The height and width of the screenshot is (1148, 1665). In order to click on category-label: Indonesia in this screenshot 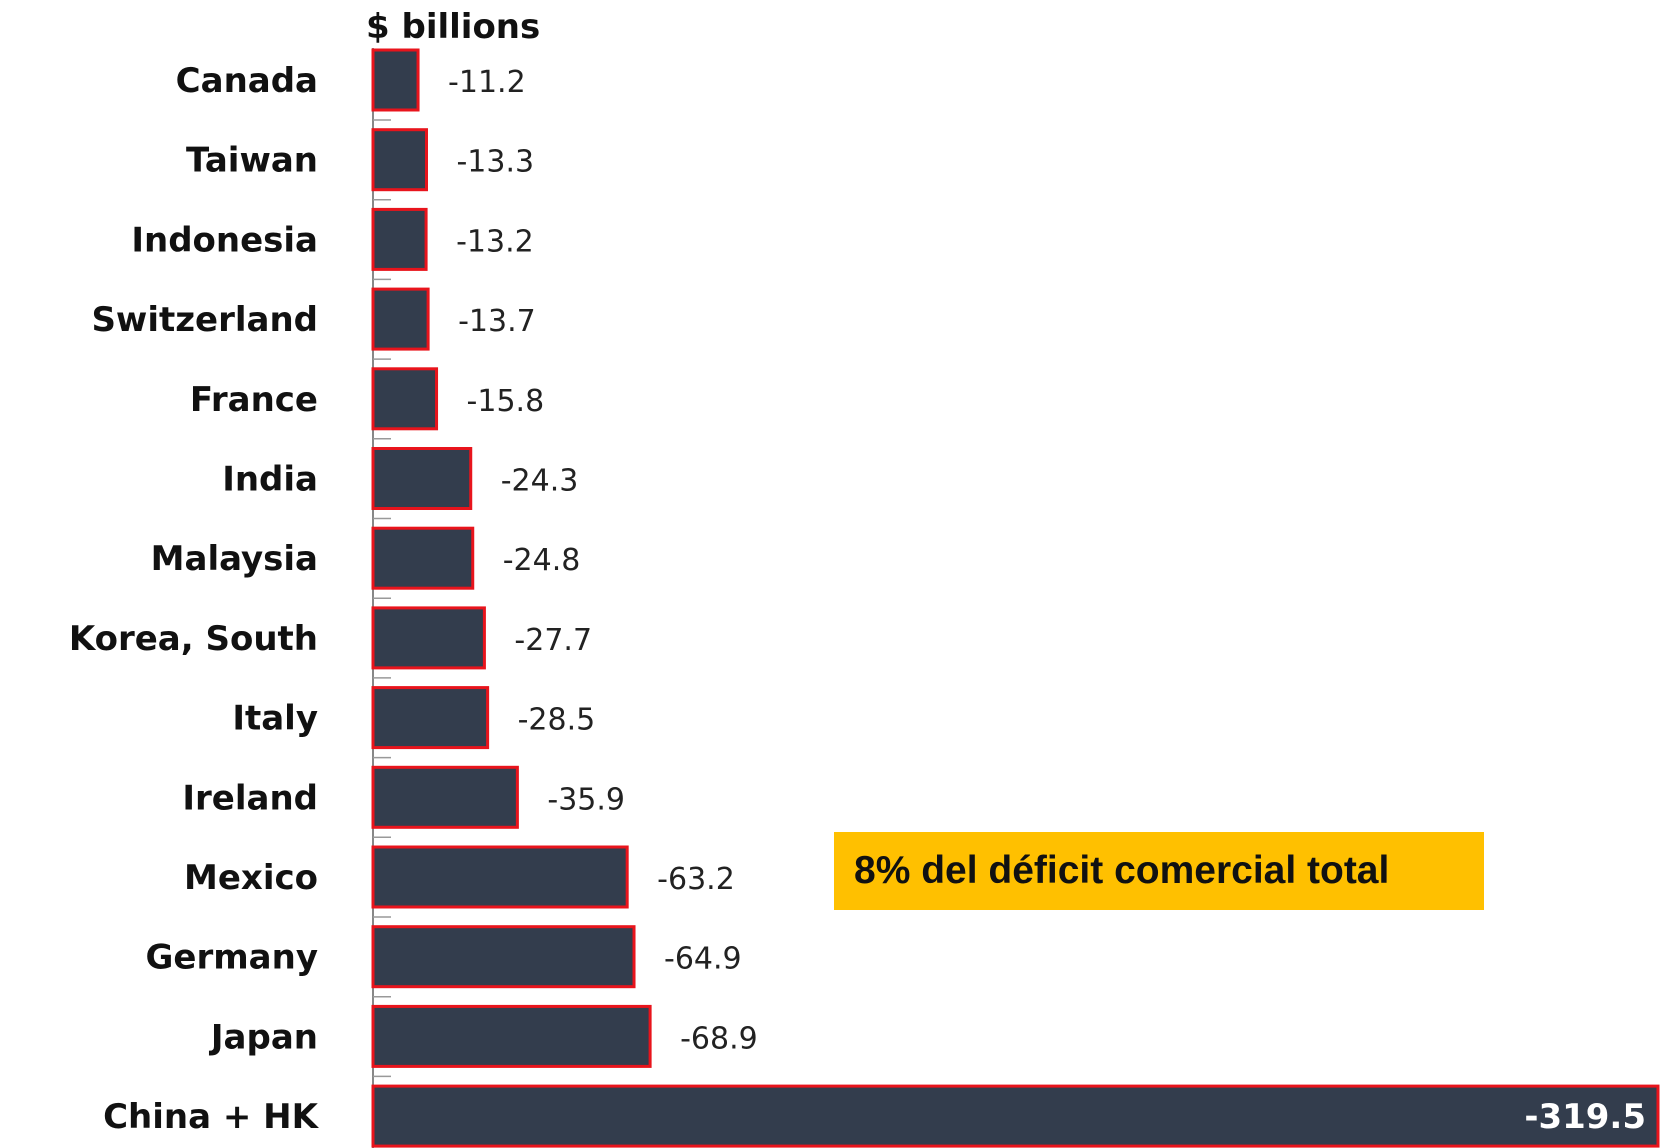, I will do `click(224, 240)`.